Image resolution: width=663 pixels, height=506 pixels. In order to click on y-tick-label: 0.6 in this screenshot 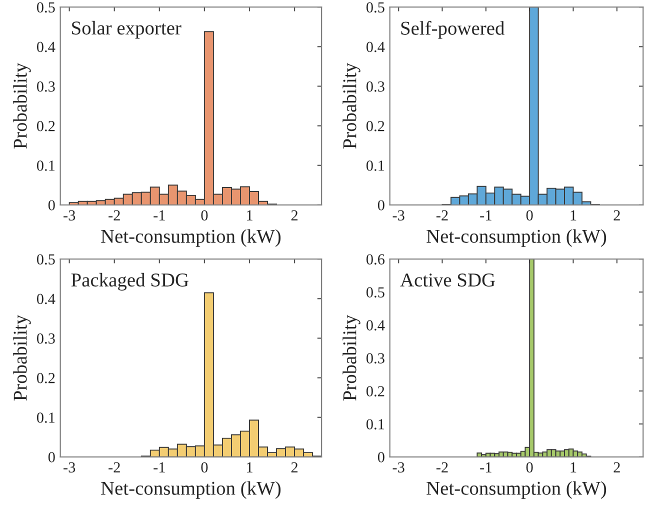, I will do `click(375, 259)`.